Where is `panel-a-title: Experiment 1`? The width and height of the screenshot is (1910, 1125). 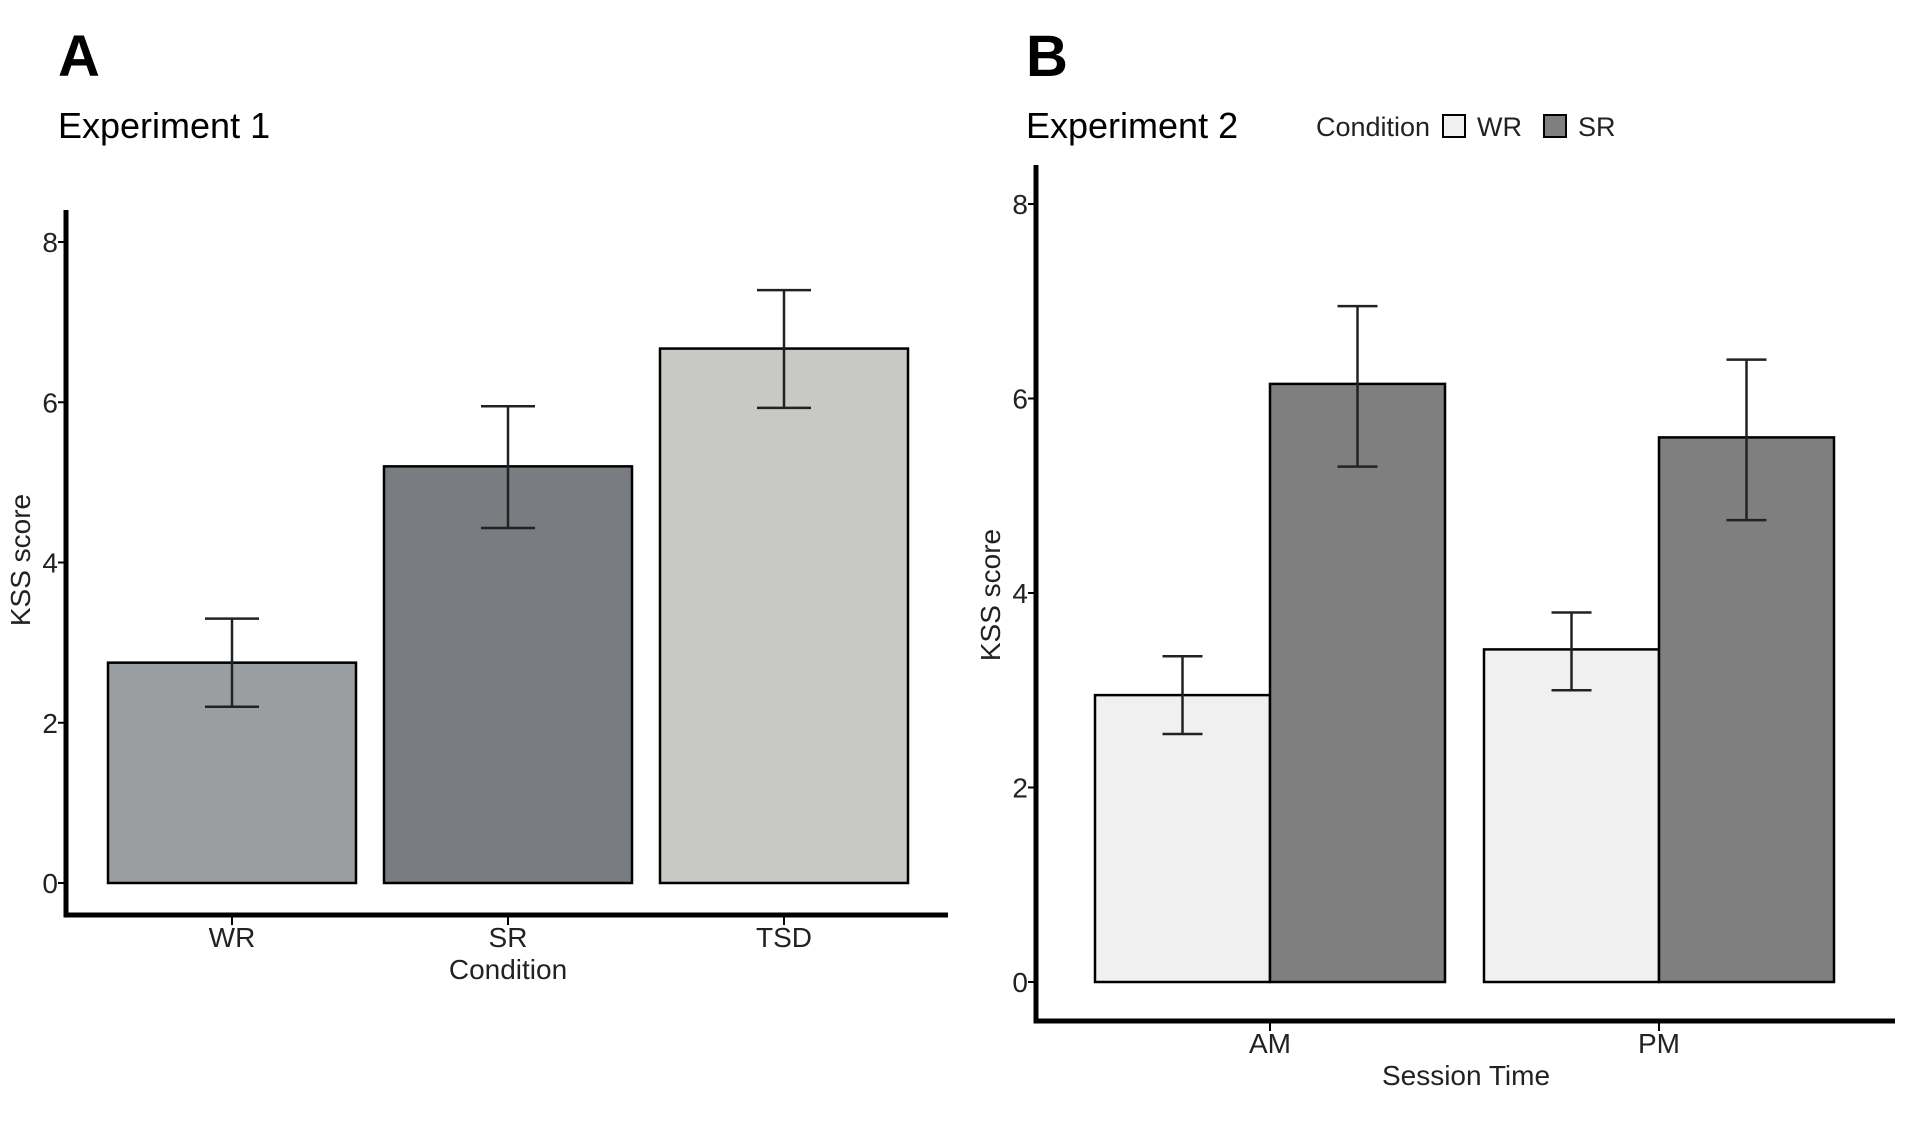
panel-a-title: Experiment 1 is located at coordinates (164, 125).